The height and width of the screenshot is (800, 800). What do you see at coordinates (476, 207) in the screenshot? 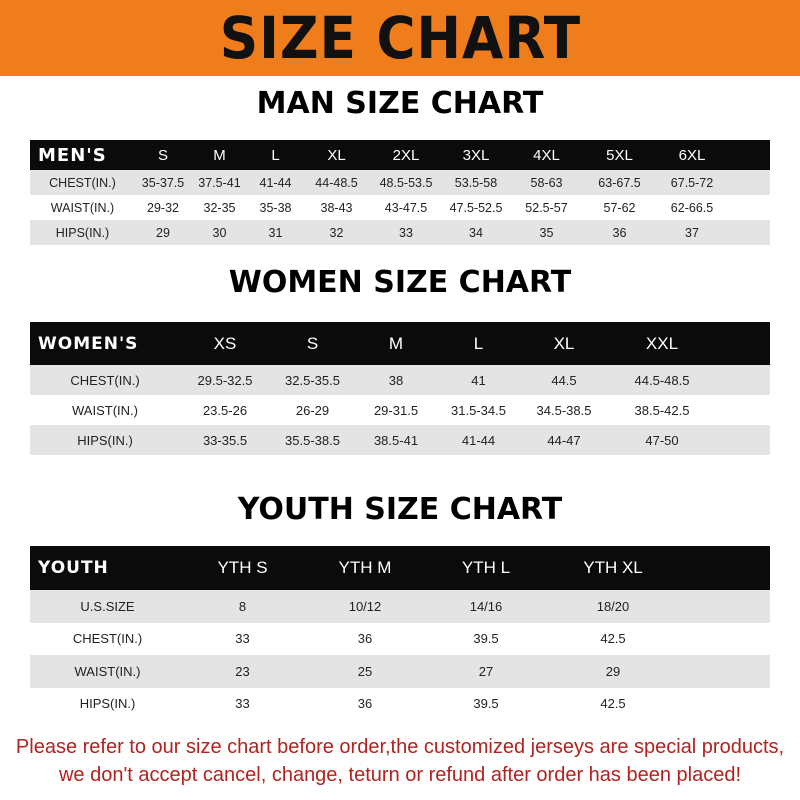
I see `measurement-cell: 47.5-52.5` at bounding box center [476, 207].